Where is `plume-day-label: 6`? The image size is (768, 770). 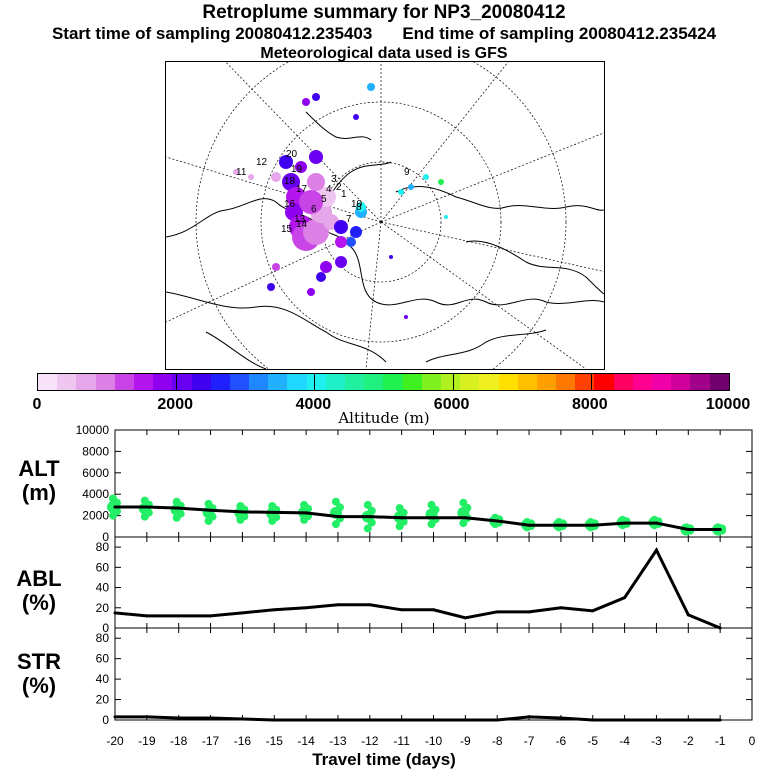 plume-day-label: 6 is located at coordinates (314, 209).